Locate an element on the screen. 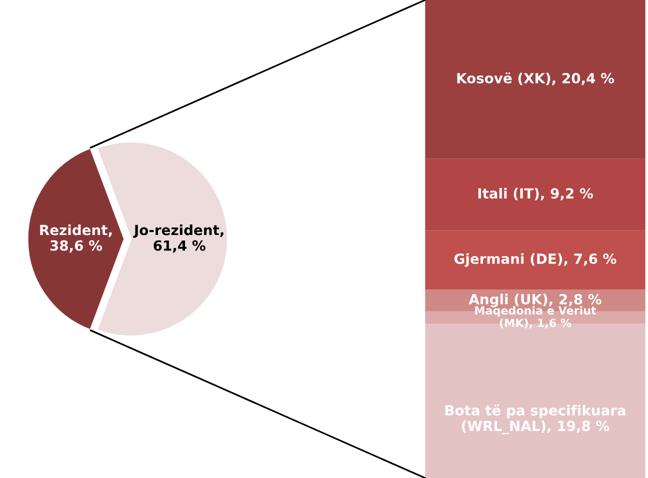 The width and height of the screenshot is (648, 478). data-label: Gjermani (DE), 7,6 % is located at coordinates (535, 260).